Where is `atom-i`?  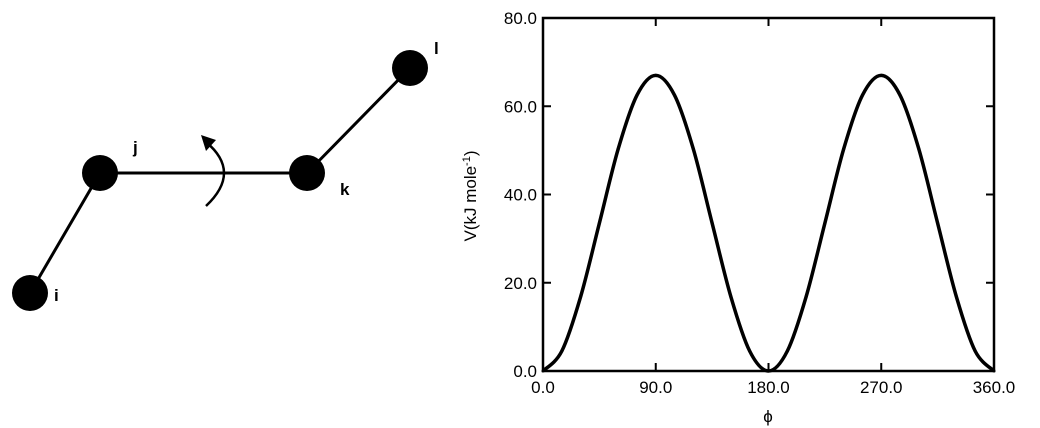 atom-i is located at coordinates (30, 293).